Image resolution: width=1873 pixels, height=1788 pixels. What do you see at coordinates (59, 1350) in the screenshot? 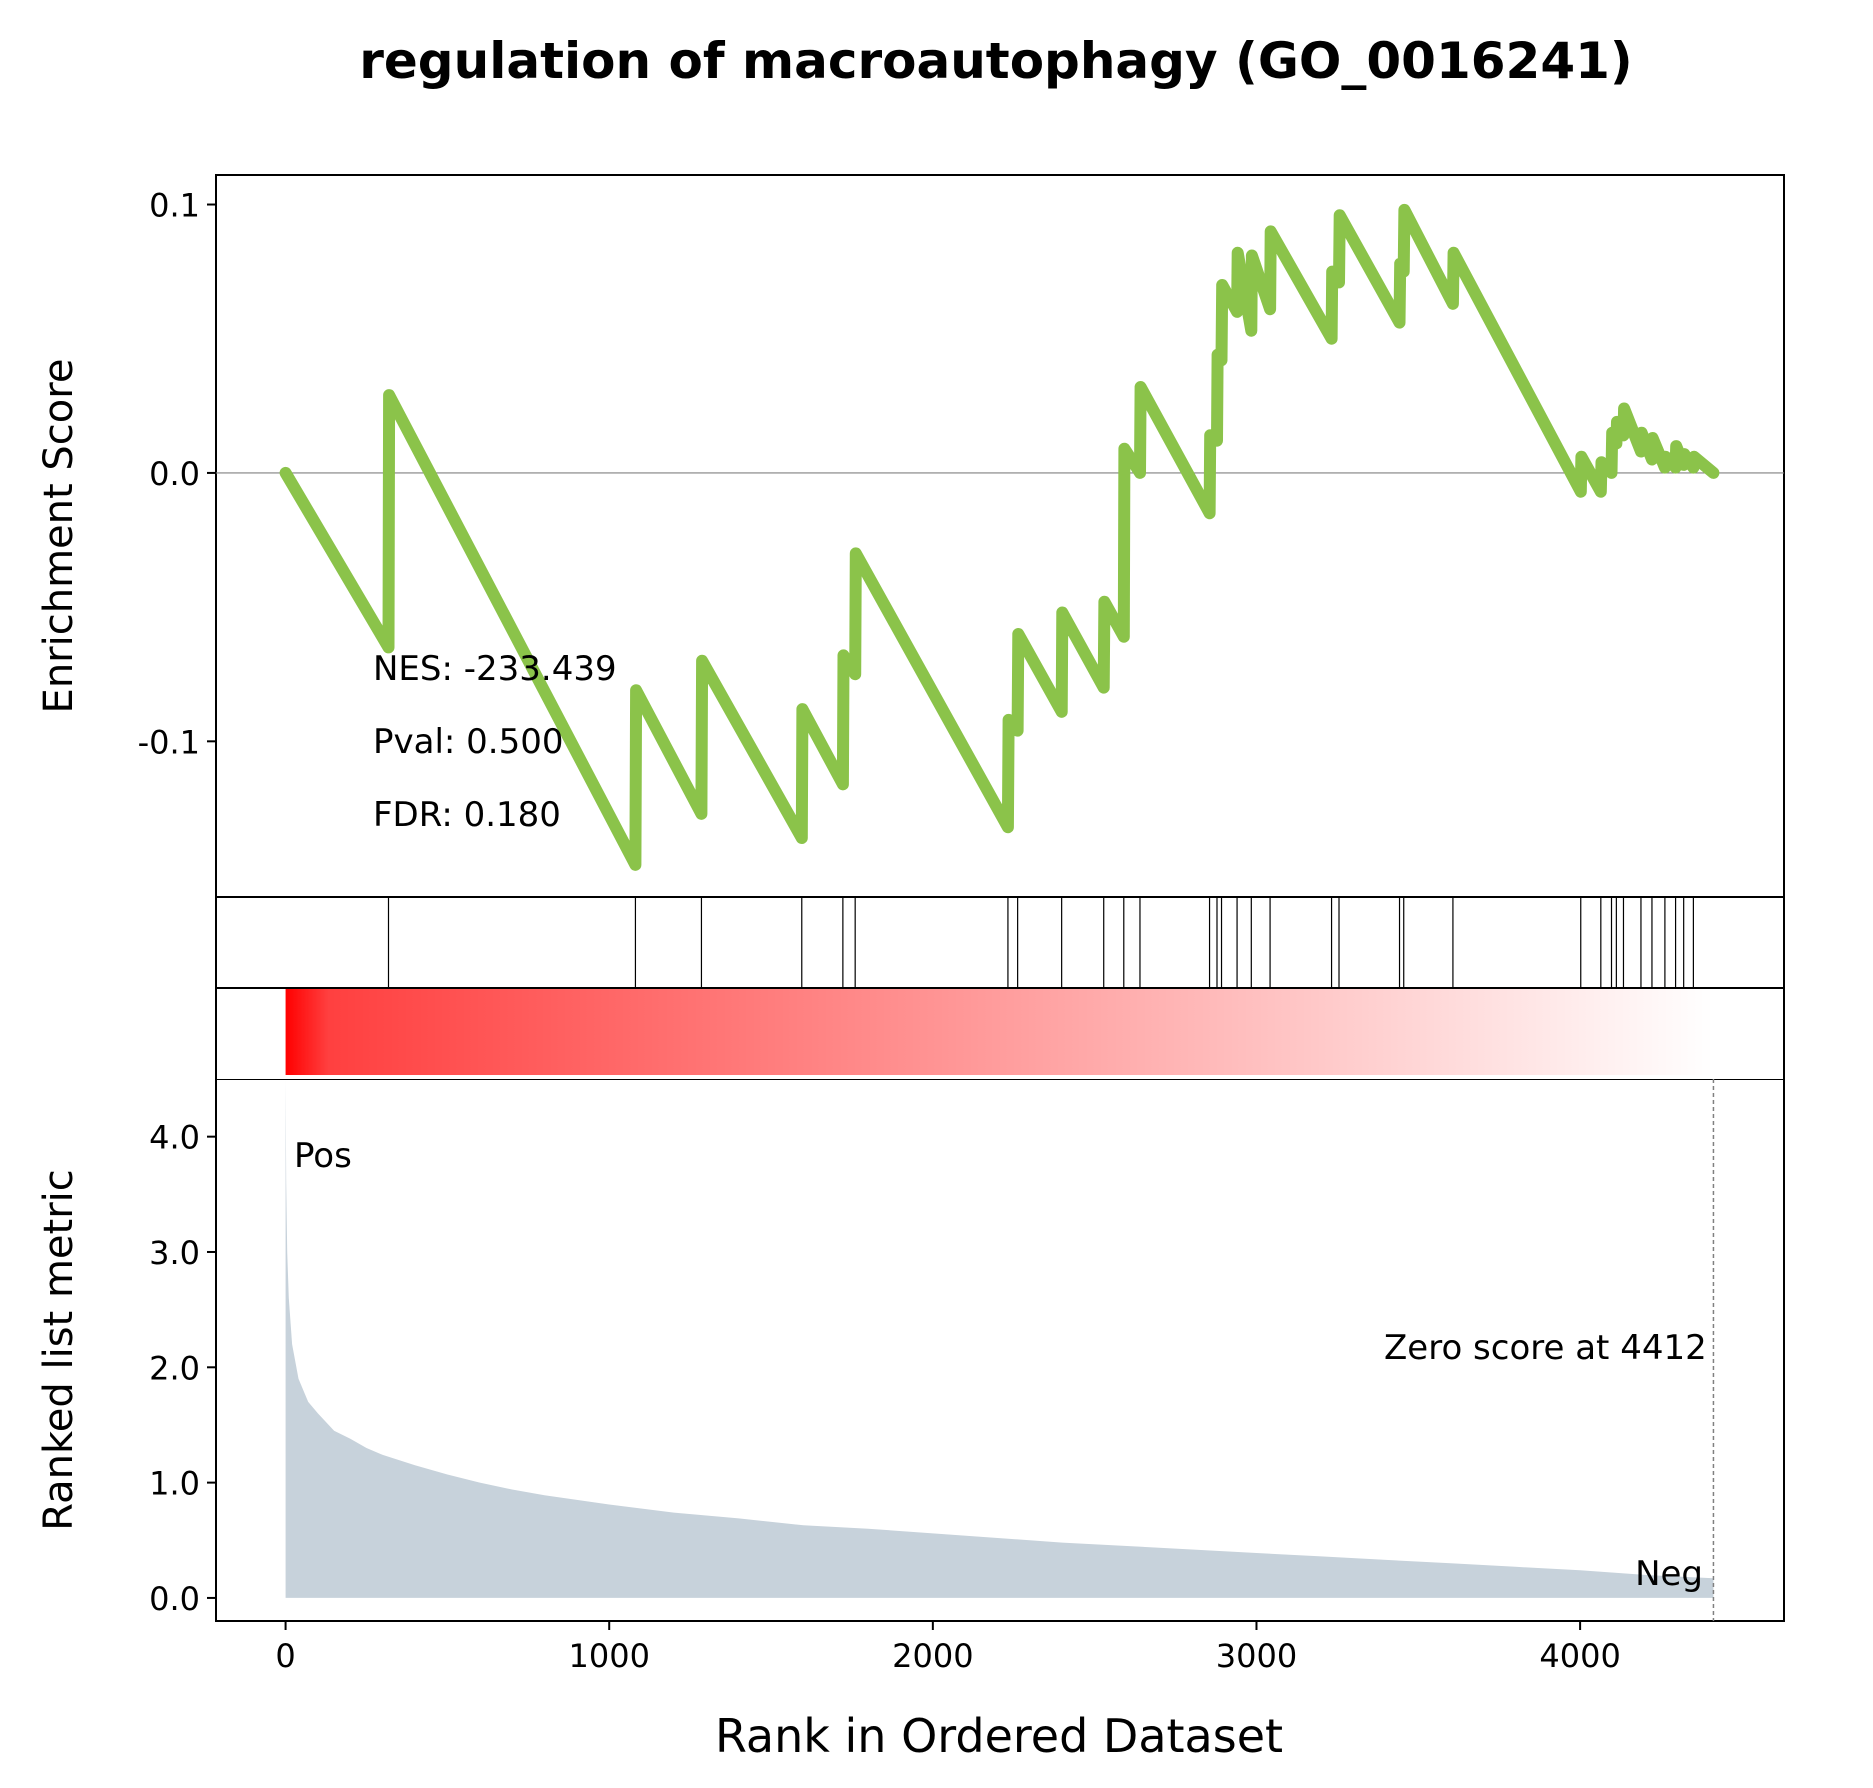
I see `metric-ylabel: Ranked list metric` at bounding box center [59, 1350].